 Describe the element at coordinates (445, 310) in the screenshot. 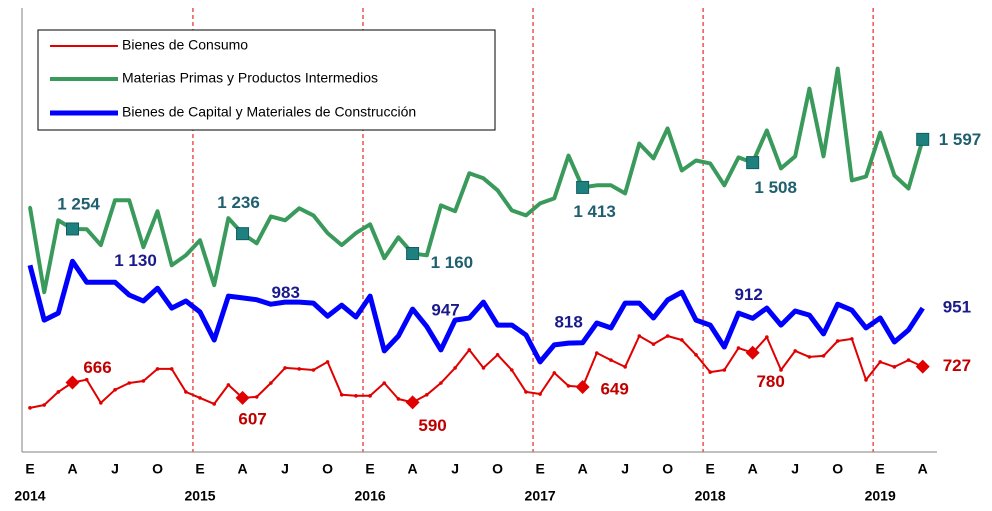

I see `data-label: 947` at that location.